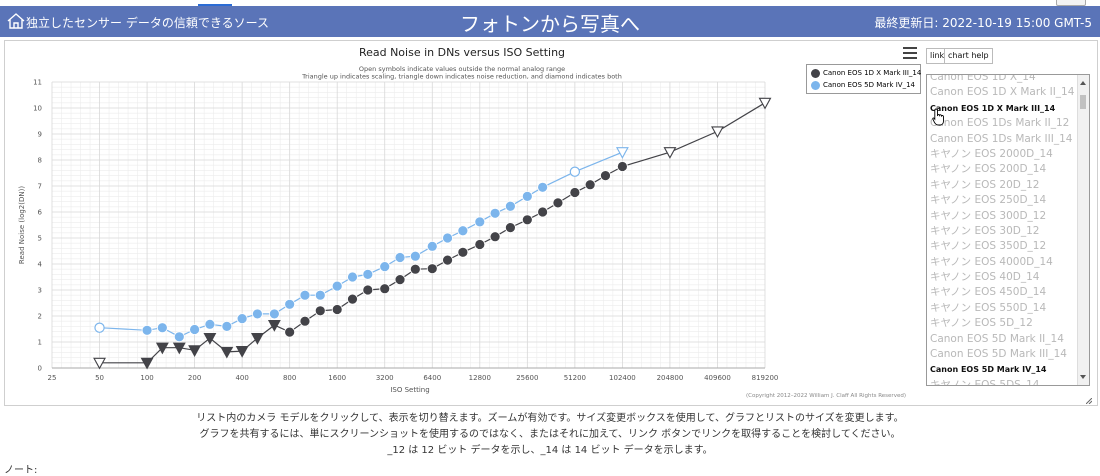 The height and width of the screenshot is (476, 1100). I want to click on legend-item: Canon EOS 5D Mark IV_14, so click(863, 85).